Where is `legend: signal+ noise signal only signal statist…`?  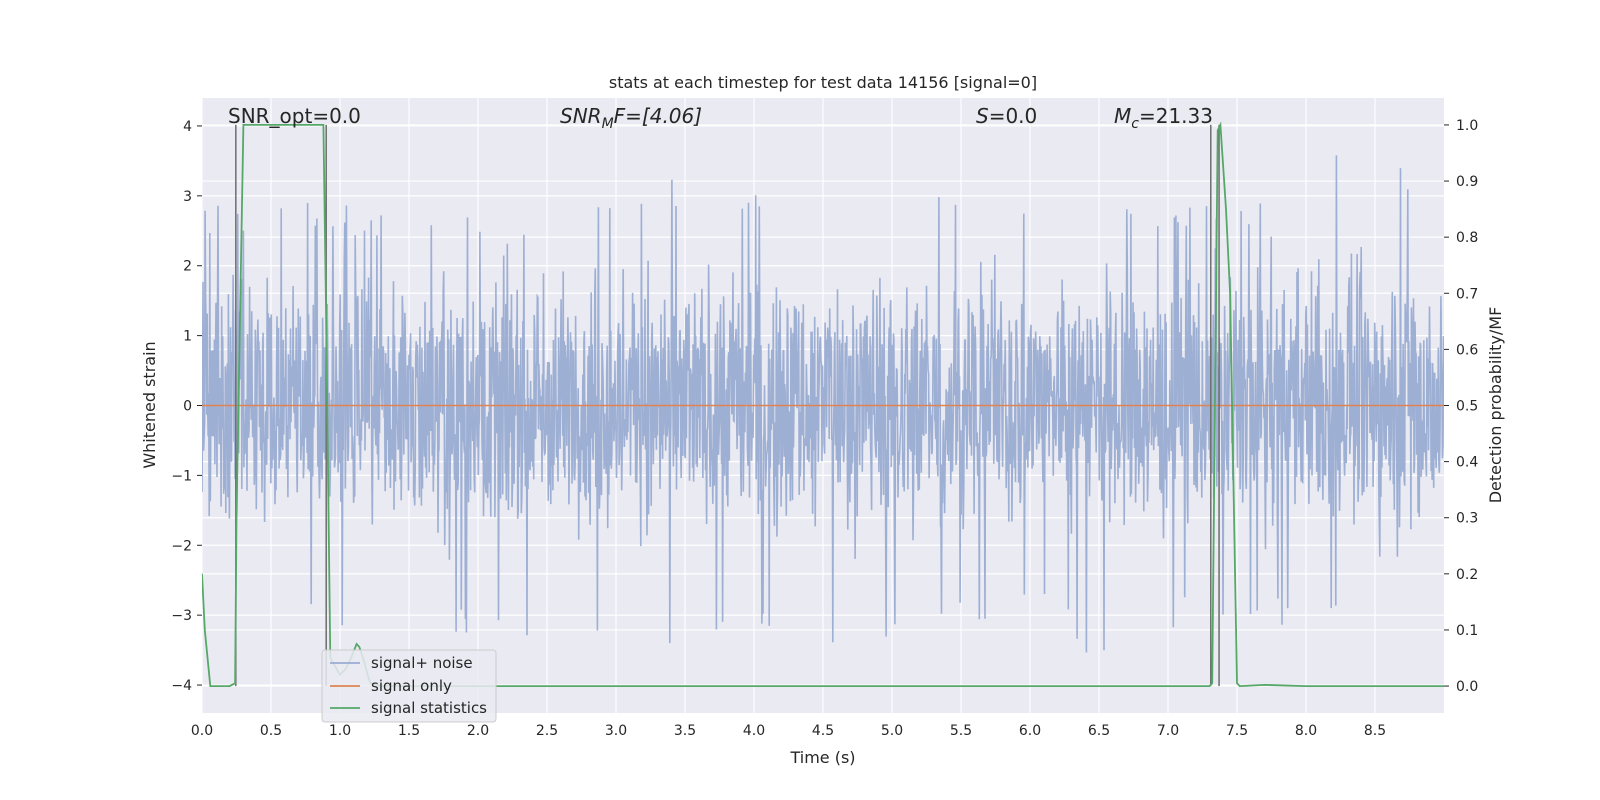
legend: signal+ noise signal only signal statist… is located at coordinates (409, 686).